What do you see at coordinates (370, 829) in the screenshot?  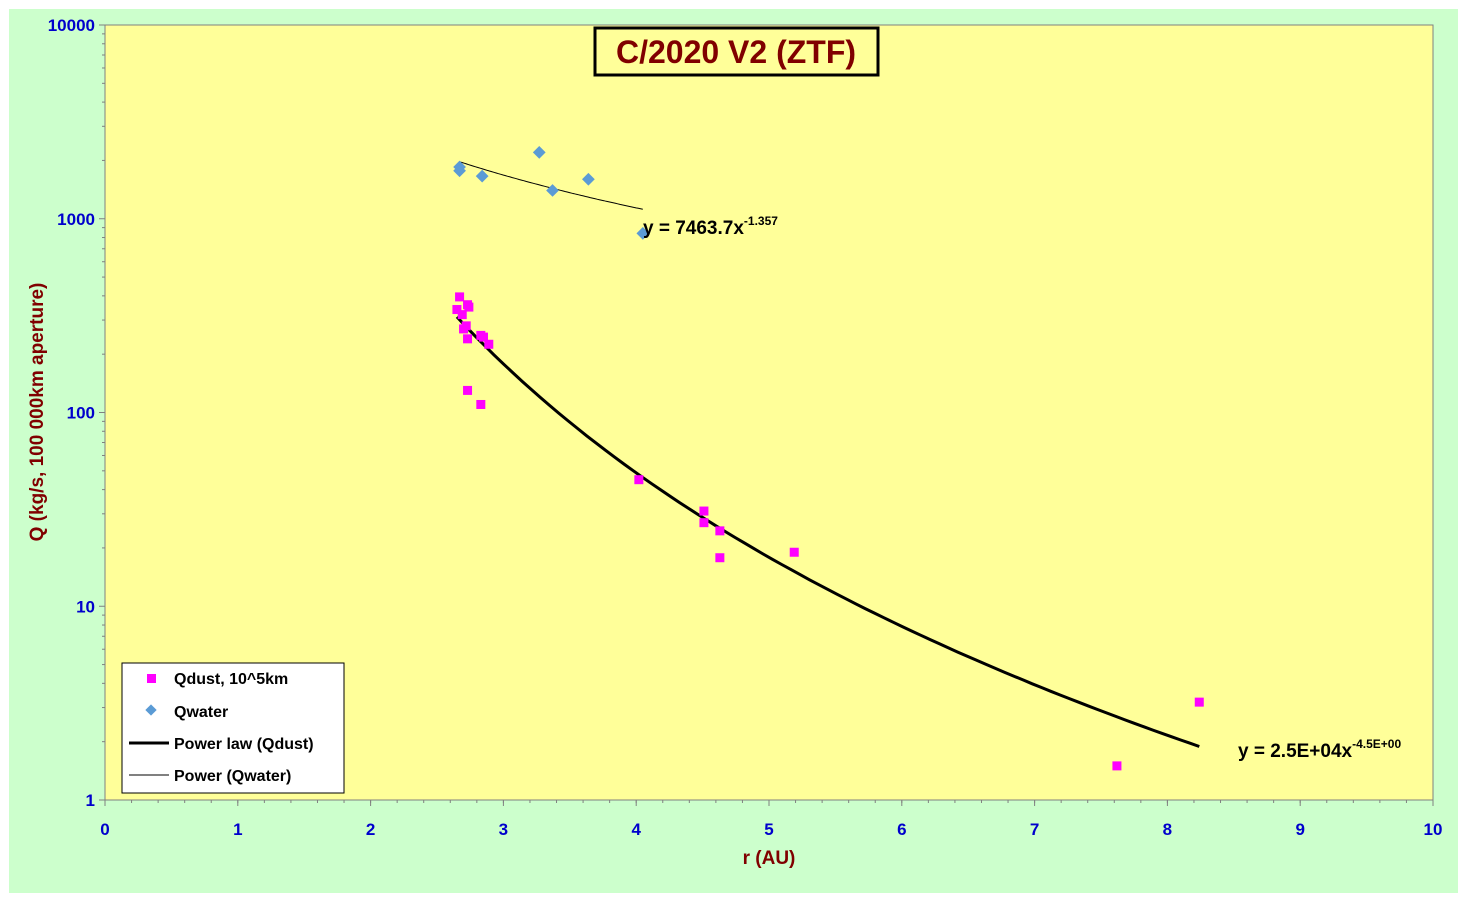 I see `x-tick-label: 2` at bounding box center [370, 829].